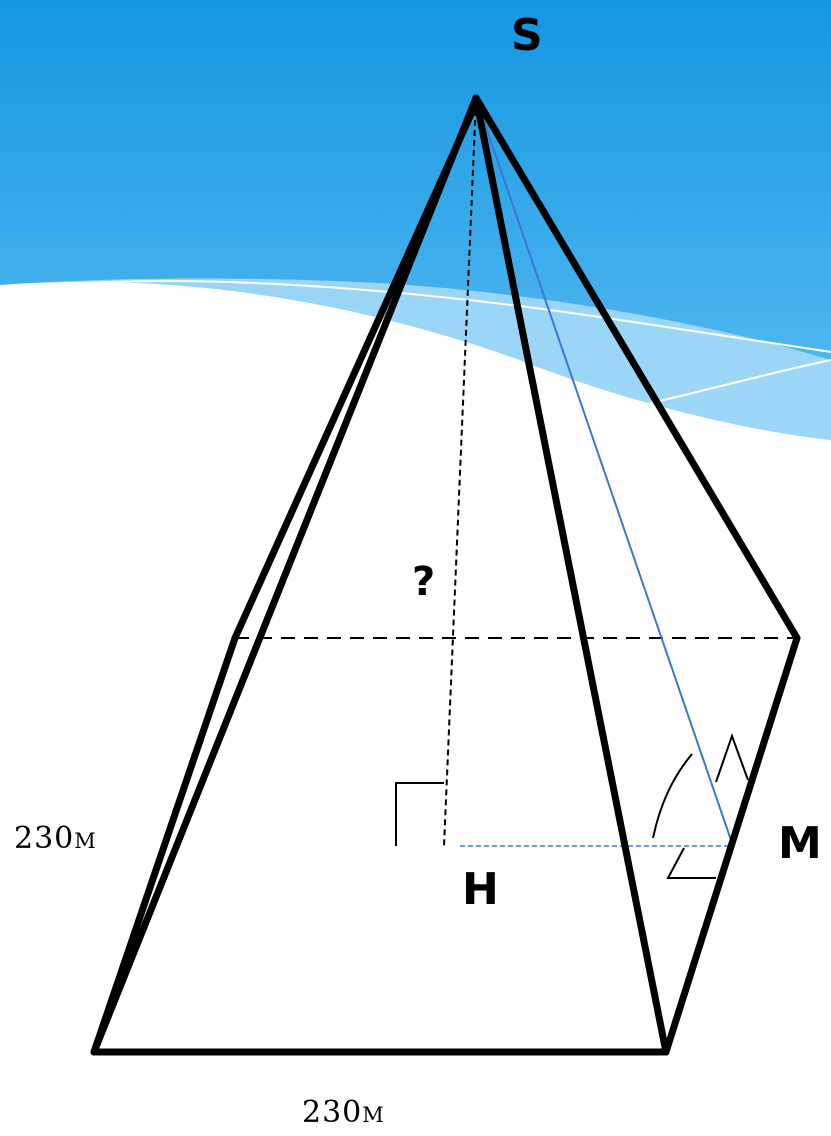  I want to click on midpoint-label: M, so click(800, 843).